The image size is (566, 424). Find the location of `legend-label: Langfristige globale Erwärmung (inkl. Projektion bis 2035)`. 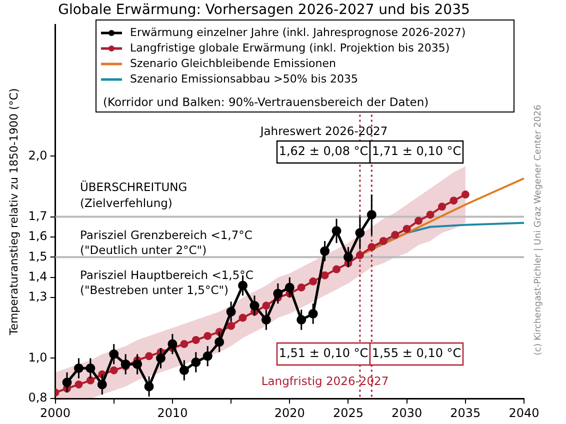

legend-label: Langfristige globale Erwärmung (inkl. Projektion bis 2035) is located at coordinates (290, 47).